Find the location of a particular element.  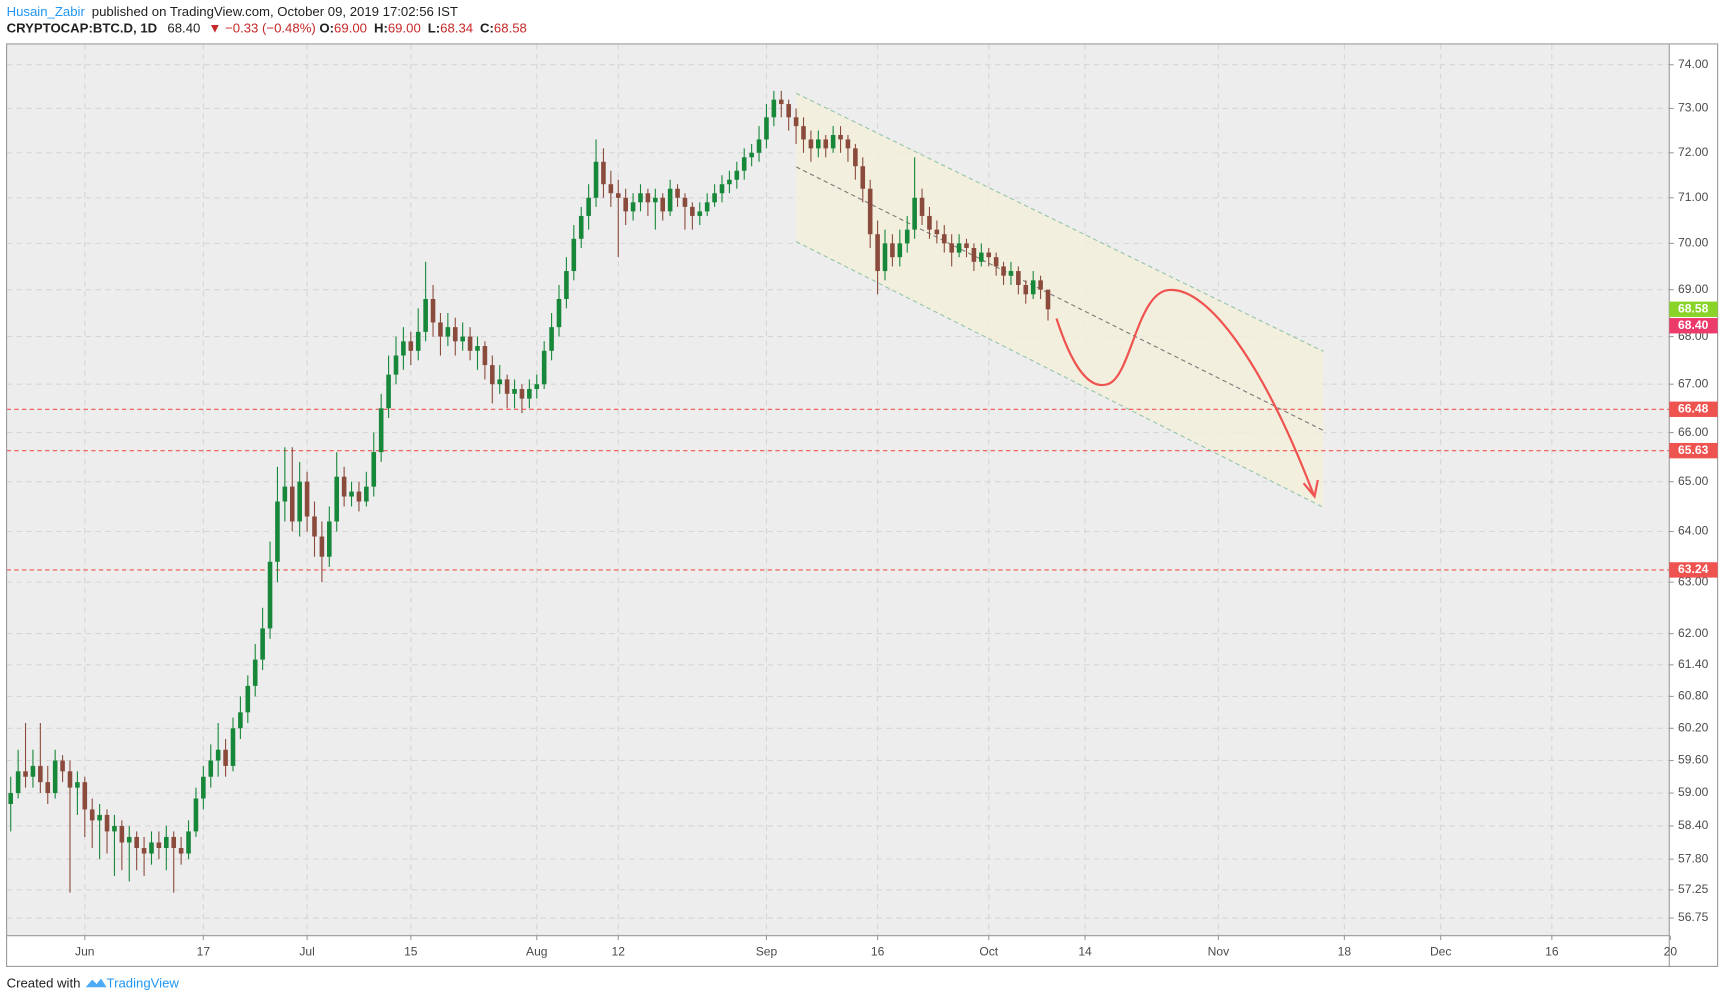

y-tick-label: 60.80 is located at coordinates (1693, 696).